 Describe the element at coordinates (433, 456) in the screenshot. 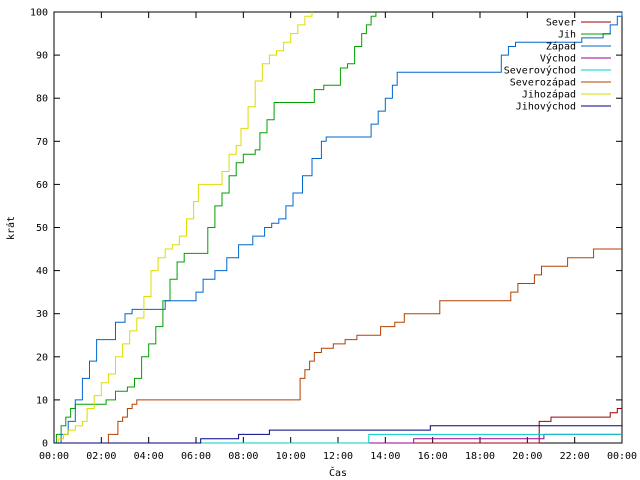

I see `x-tick-label: 16:00` at that location.